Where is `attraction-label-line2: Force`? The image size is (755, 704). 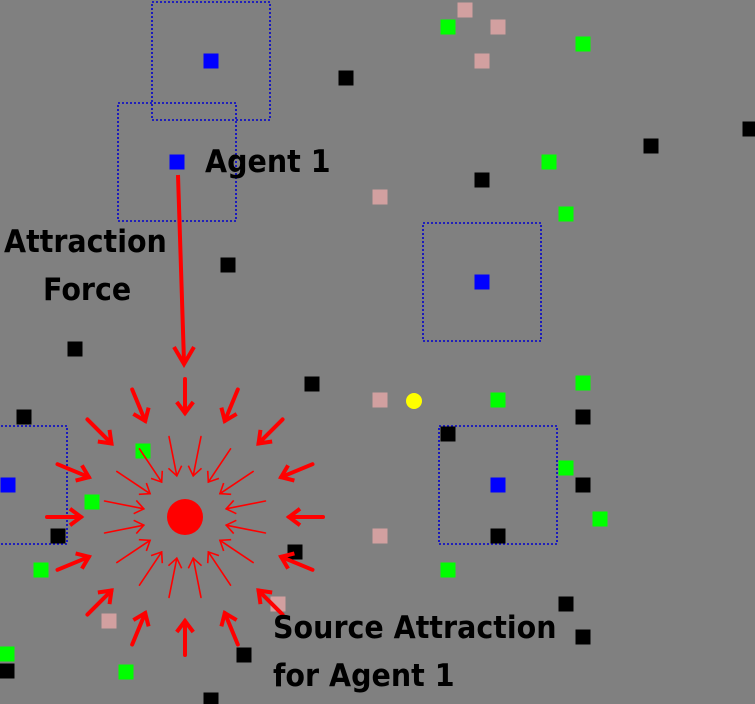
attraction-label-line2: Force is located at coordinates (87, 290).